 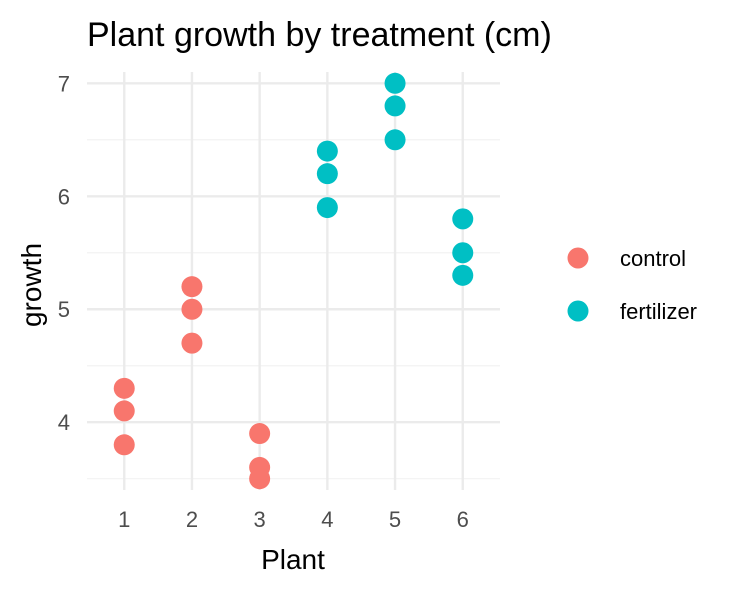 I want to click on x-tick-label: 2, so click(x=192, y=519).